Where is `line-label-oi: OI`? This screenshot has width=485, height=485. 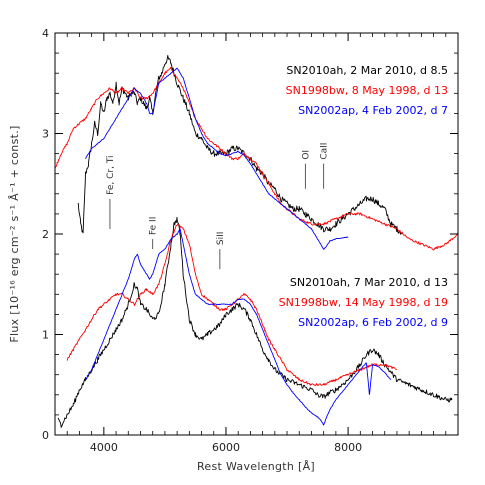
line-label-oi: OI is located at coordinates (306, 155).